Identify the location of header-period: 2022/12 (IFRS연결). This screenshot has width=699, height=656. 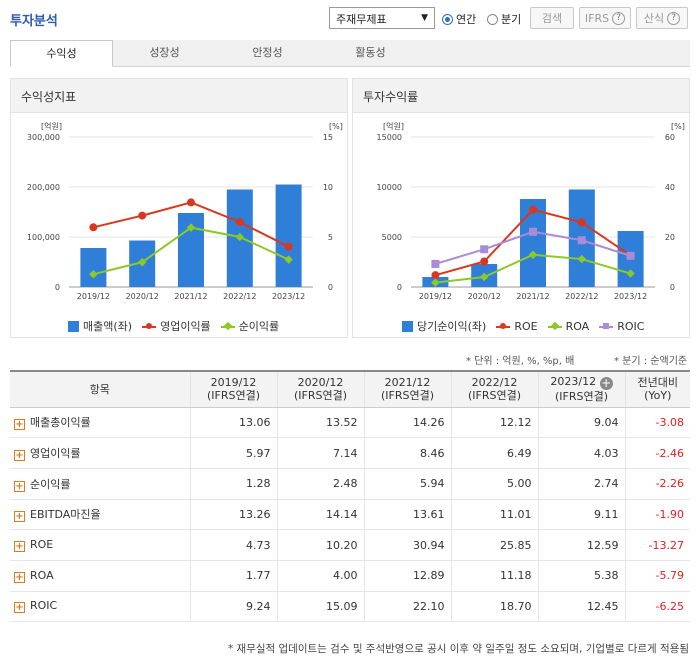
(494, 389).